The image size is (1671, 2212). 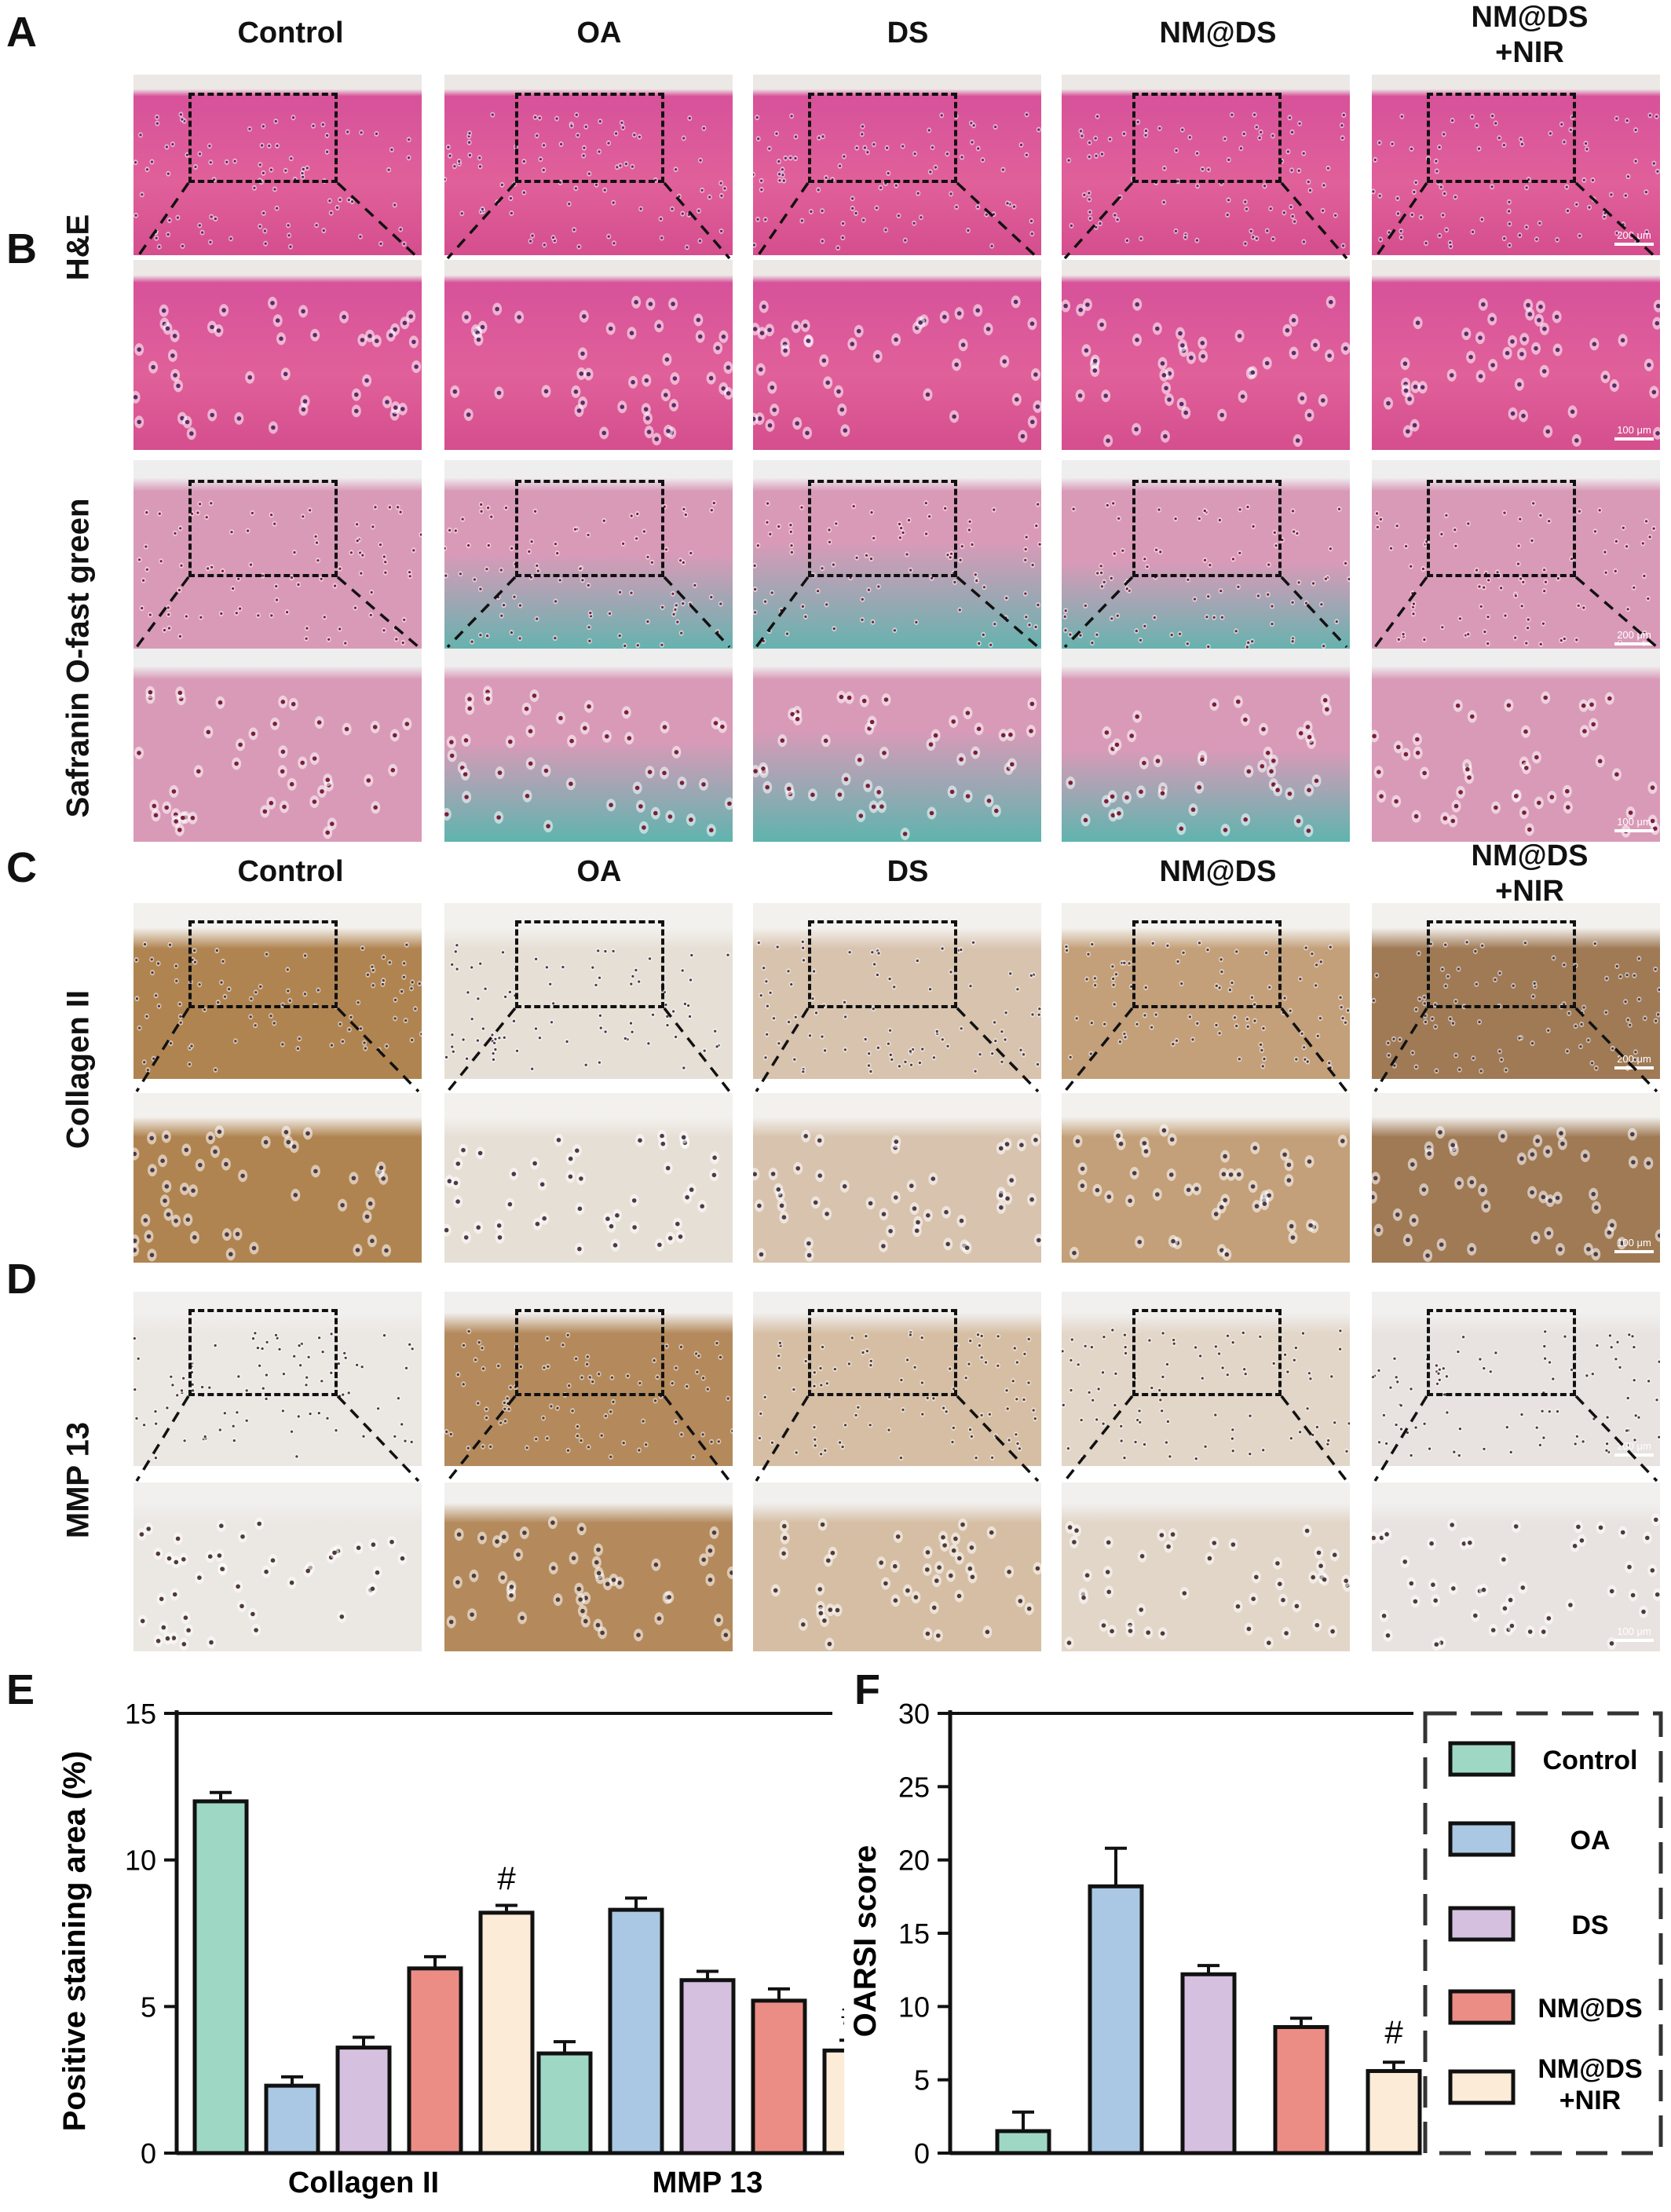 I want to click on micrograph-mmp-oa-zoom, so click(x=588, y=1567).